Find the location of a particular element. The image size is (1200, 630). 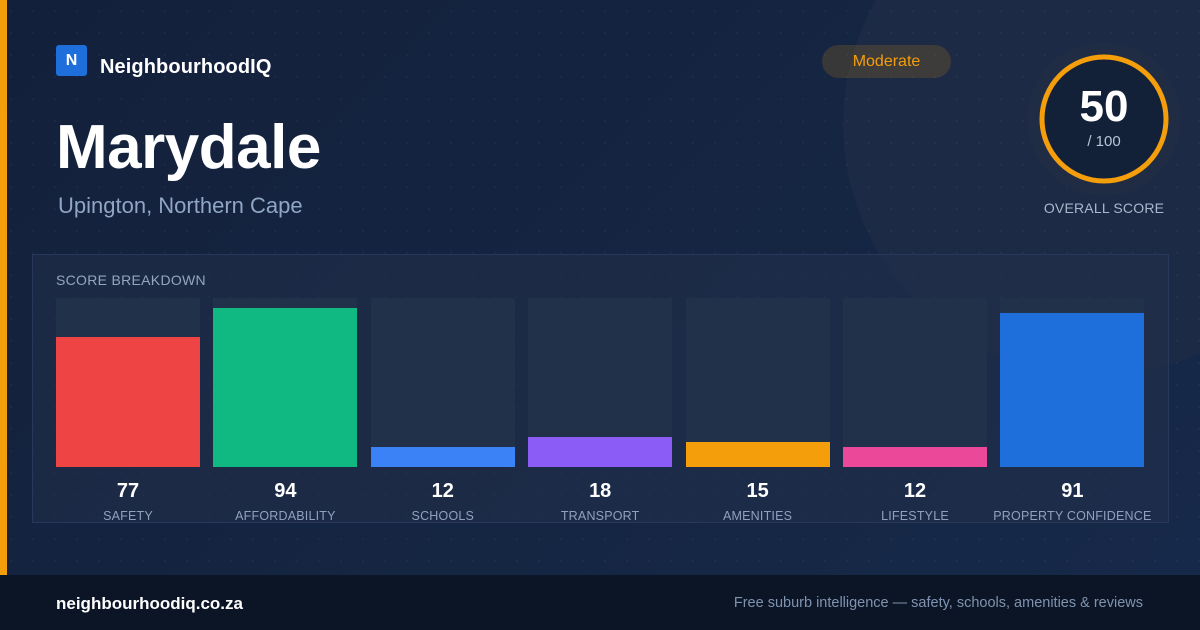

overall-score-max: / 100 is located at coordinates (1104, 141).